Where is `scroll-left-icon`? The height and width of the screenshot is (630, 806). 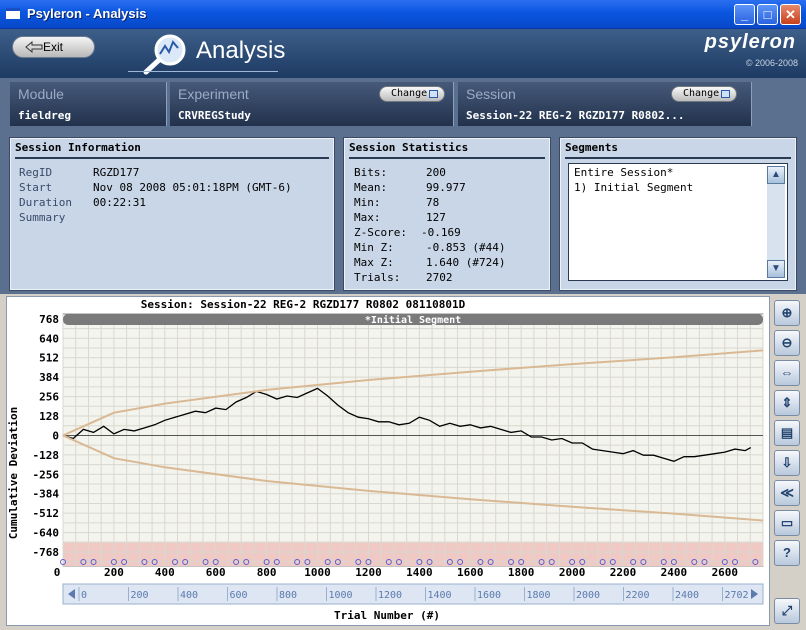 scroll-left-icon is located at coordinates (71, 594).